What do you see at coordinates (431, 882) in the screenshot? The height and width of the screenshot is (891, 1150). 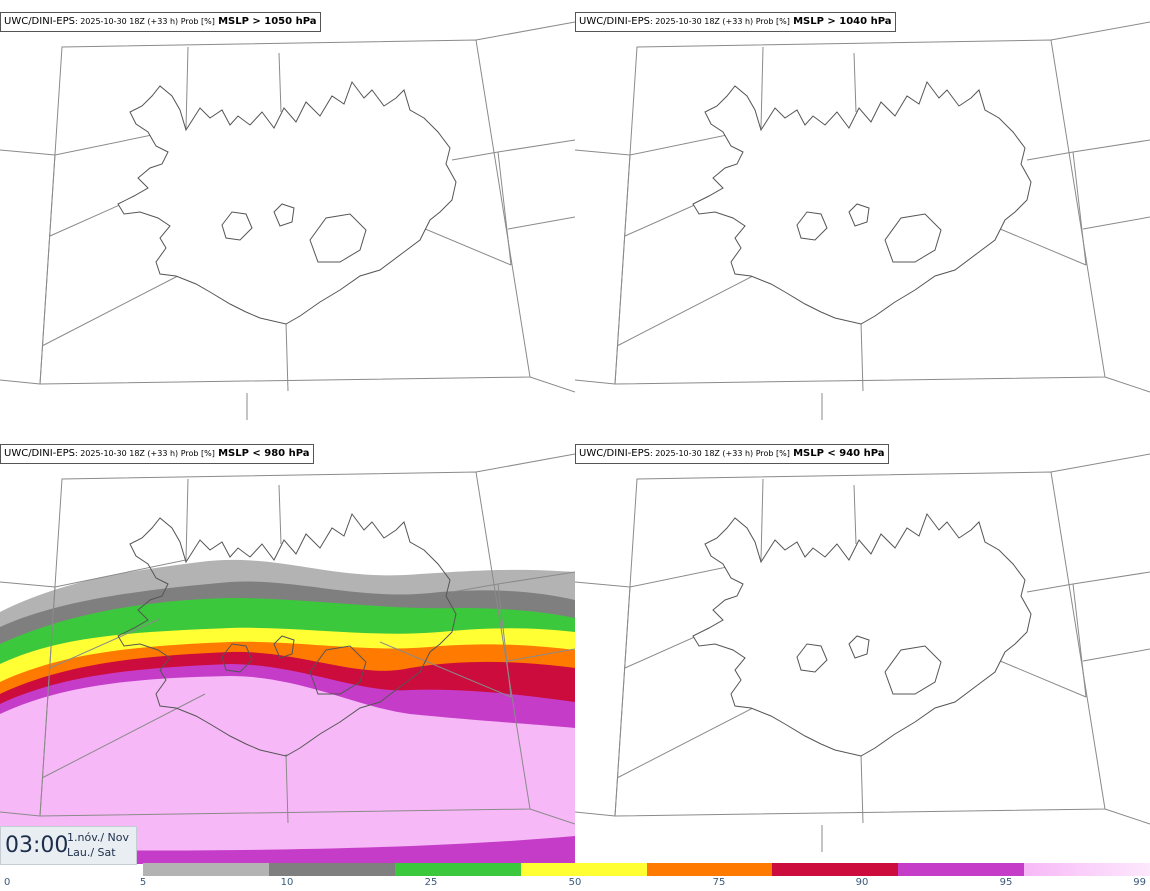 I see `color-bar-tick-label: 25` at bounding box center [431, 882].